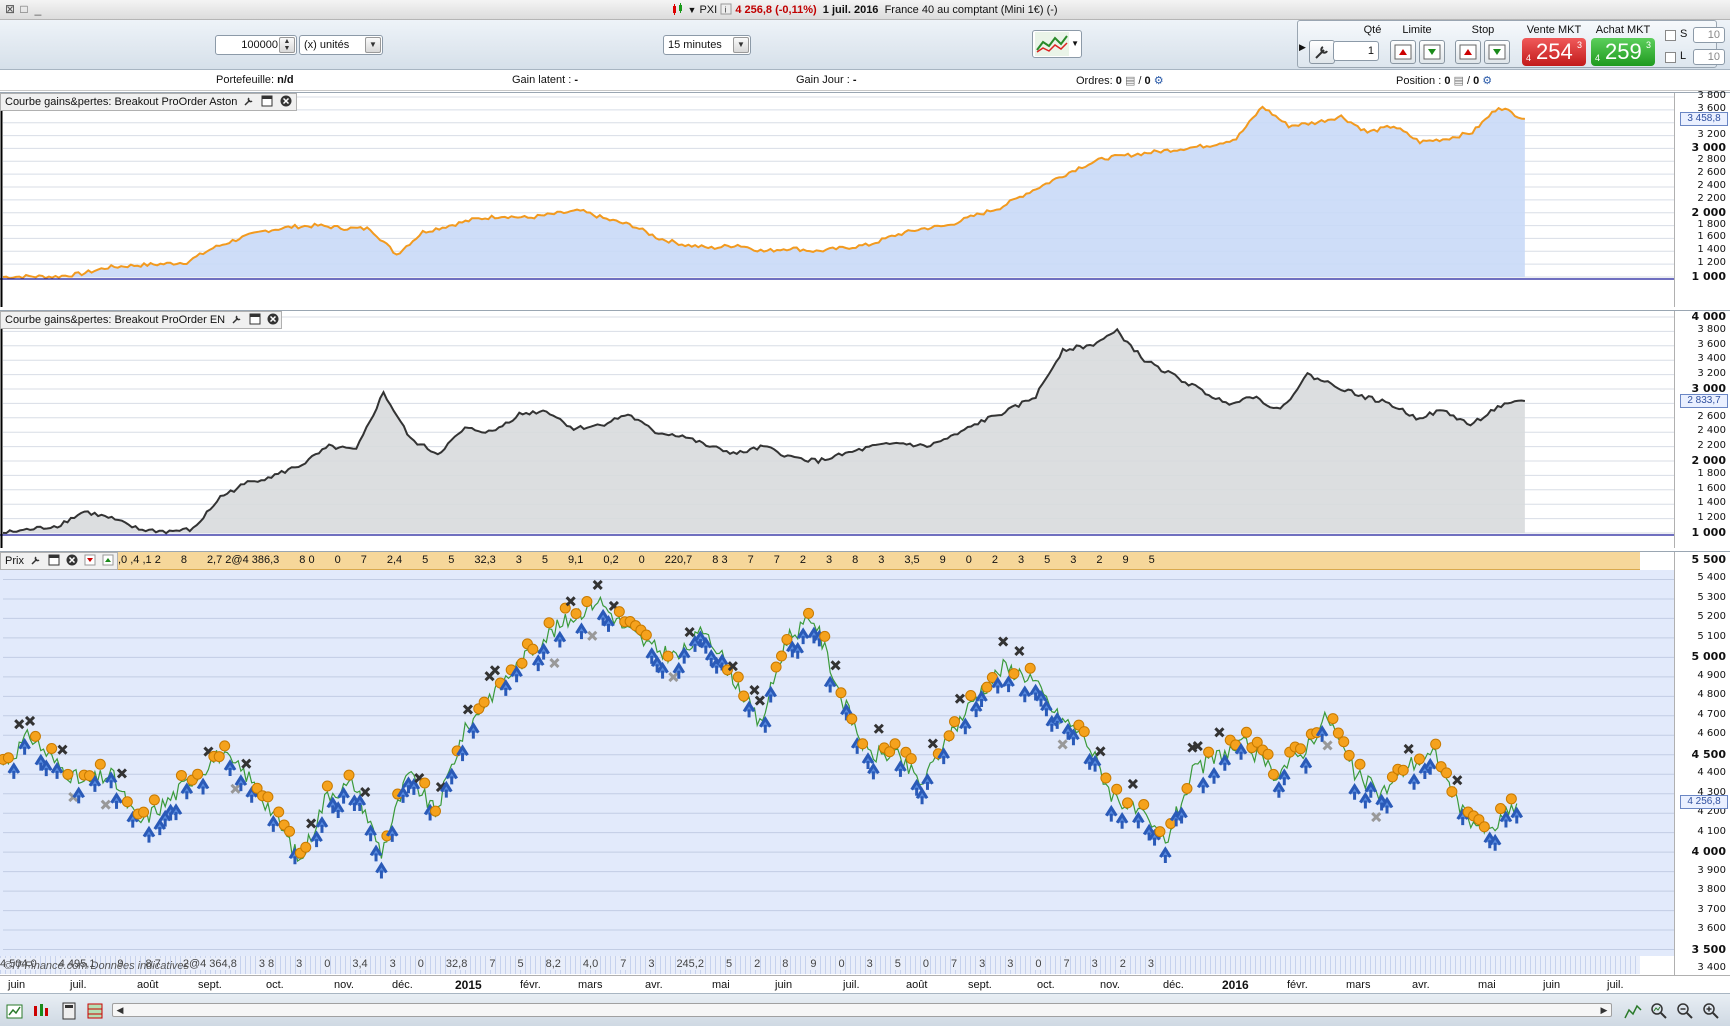 The height and width of the screenshot is (1026, 1730). I want to click on scroll-left-icon: ◀, so click(120, 1010).